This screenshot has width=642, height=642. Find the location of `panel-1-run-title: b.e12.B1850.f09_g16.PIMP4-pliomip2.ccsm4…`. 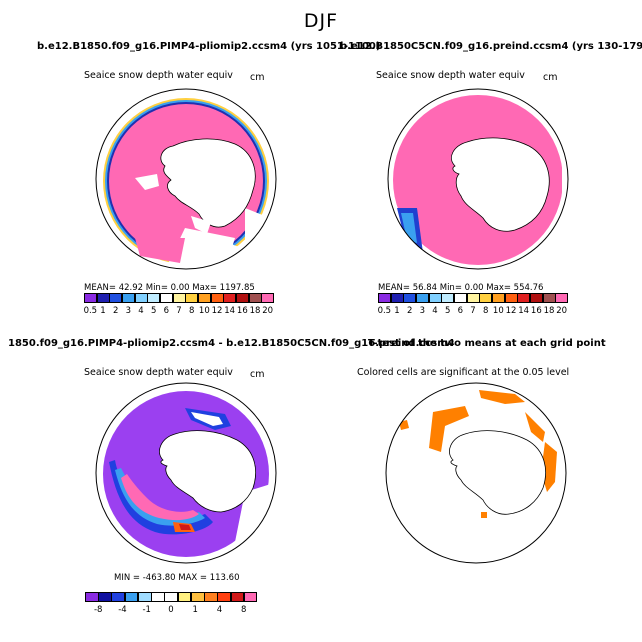

panel-1-run-title: b.e12.B1850.f09_g16.PIMP4-pliomip2.ccsm4… is located at coordinates (209, 46).